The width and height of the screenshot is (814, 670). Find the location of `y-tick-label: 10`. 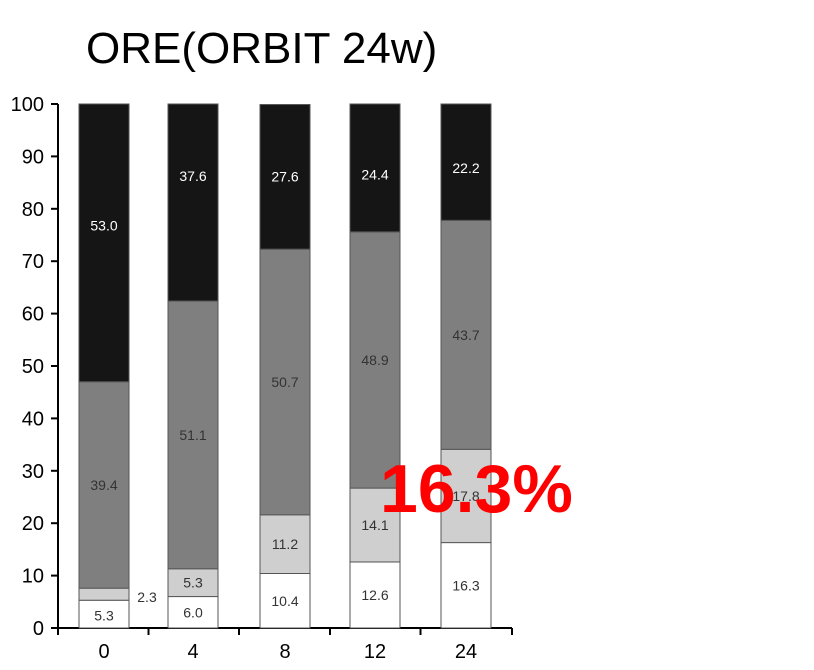

y-tick-label: 10 is located at coordinates (33, 577).